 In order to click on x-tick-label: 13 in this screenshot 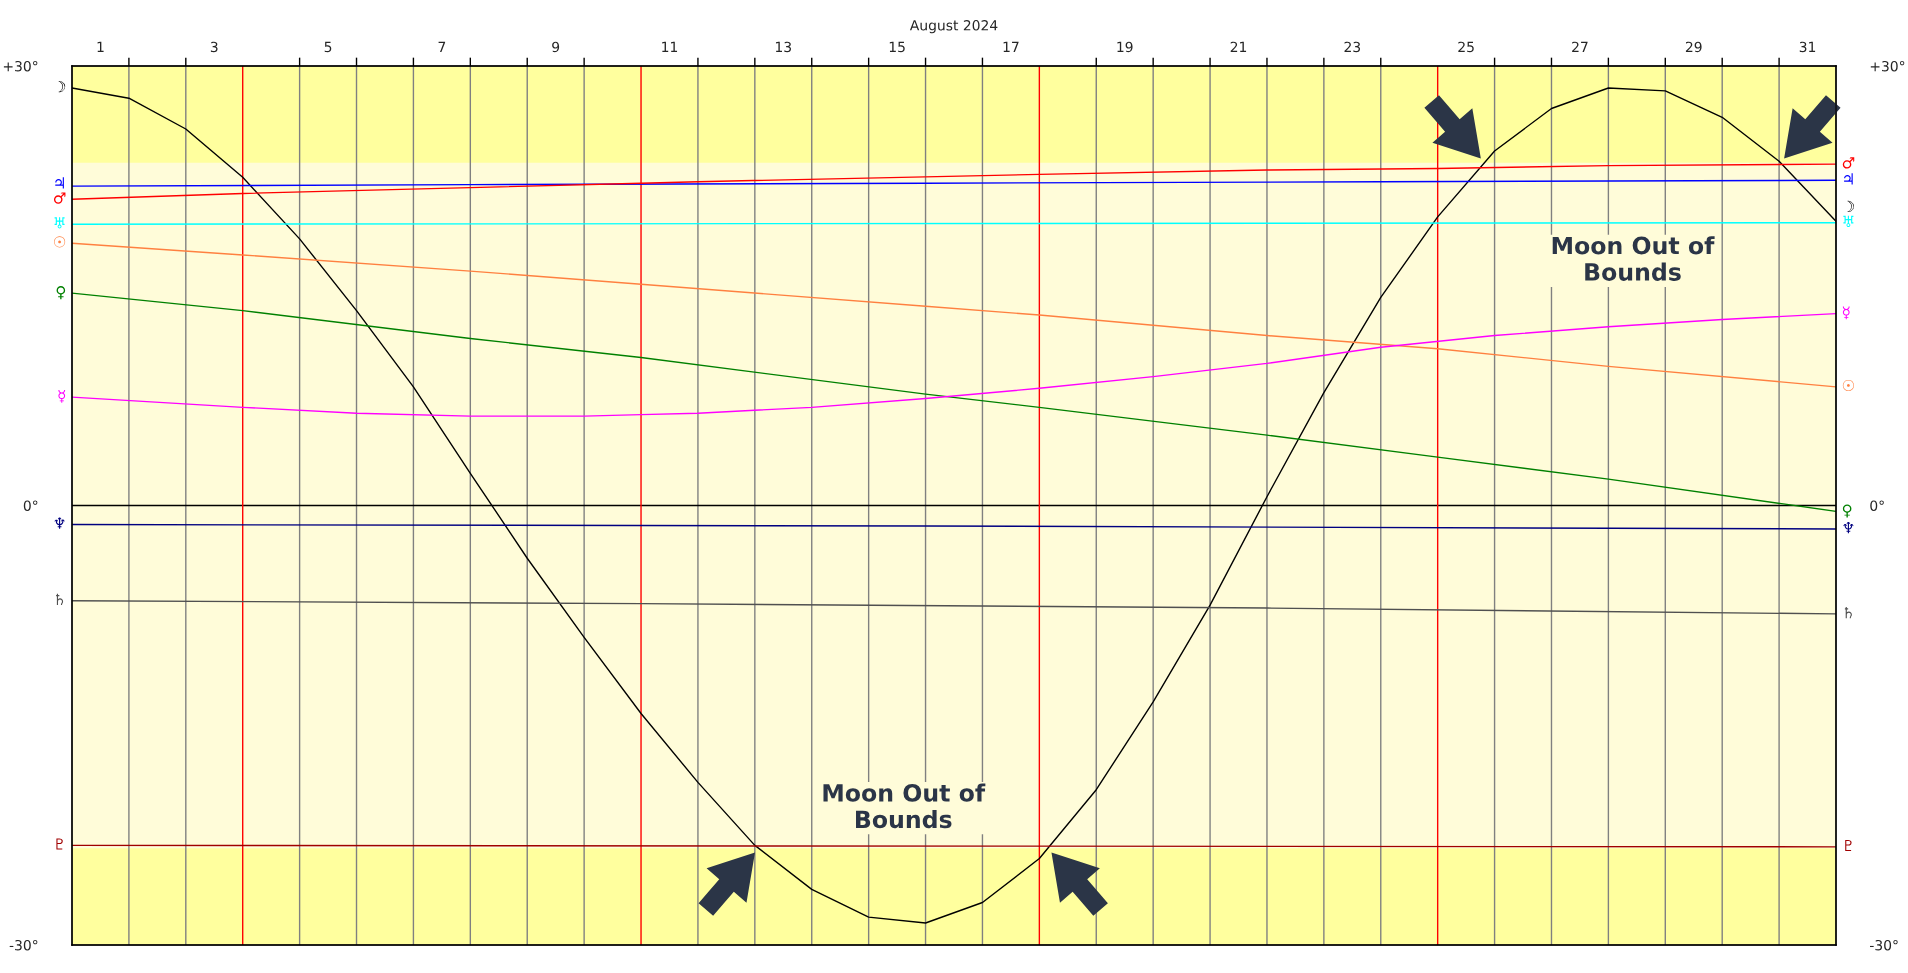, I will do `click(783, 47)`.